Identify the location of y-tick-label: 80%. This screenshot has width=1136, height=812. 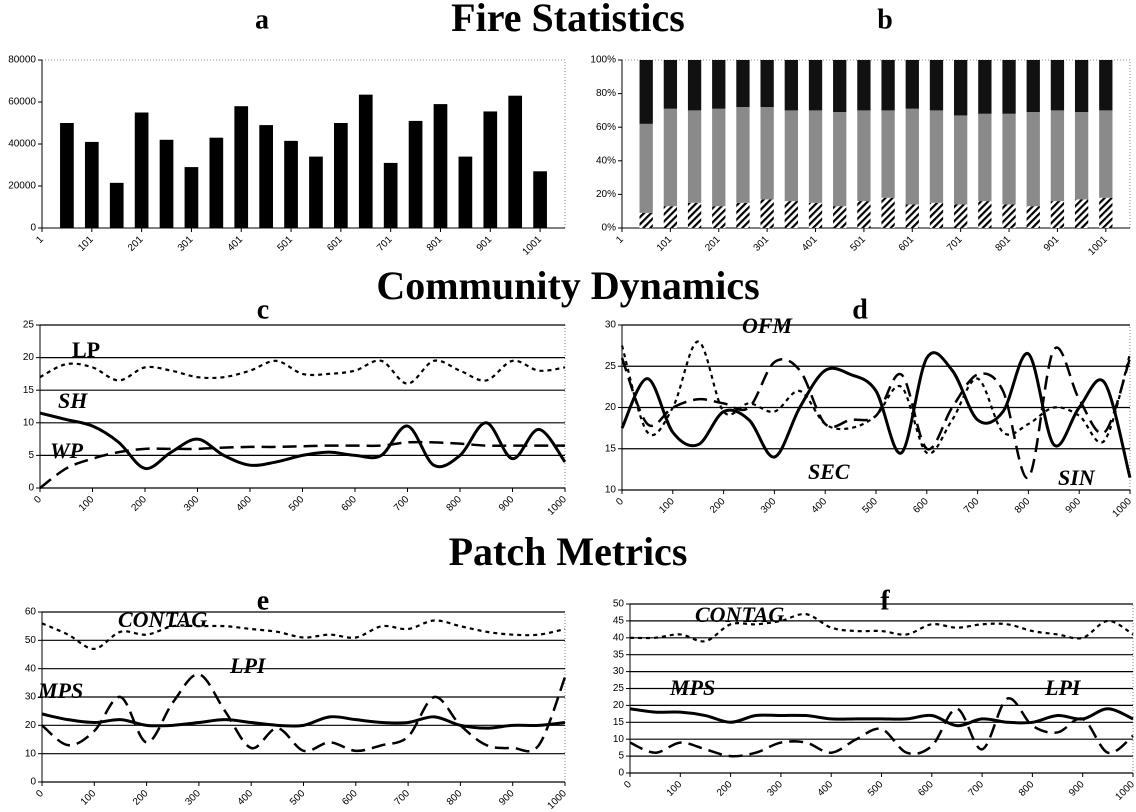
(606, 93).